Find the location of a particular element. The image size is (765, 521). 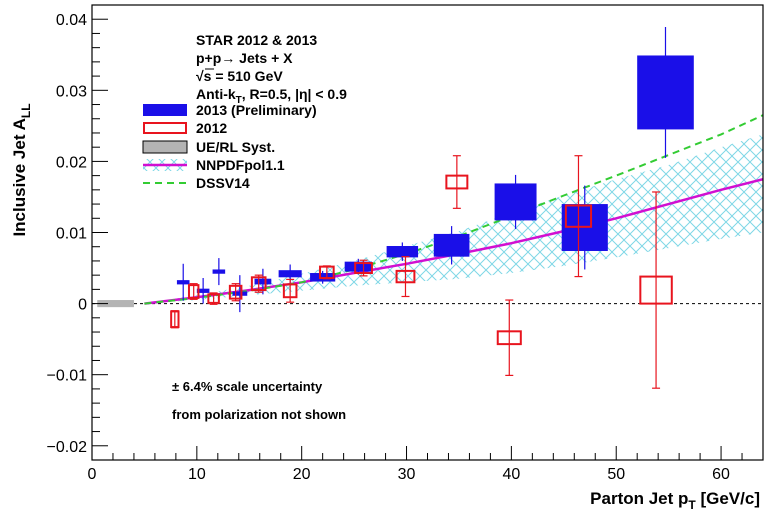

y-tick-label: 0.04 is located at coordinates (71, 20).